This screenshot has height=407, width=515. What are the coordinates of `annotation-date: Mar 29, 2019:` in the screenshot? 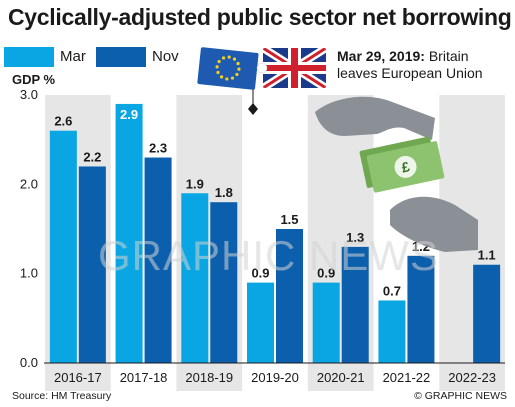 It's located at (381, 56).